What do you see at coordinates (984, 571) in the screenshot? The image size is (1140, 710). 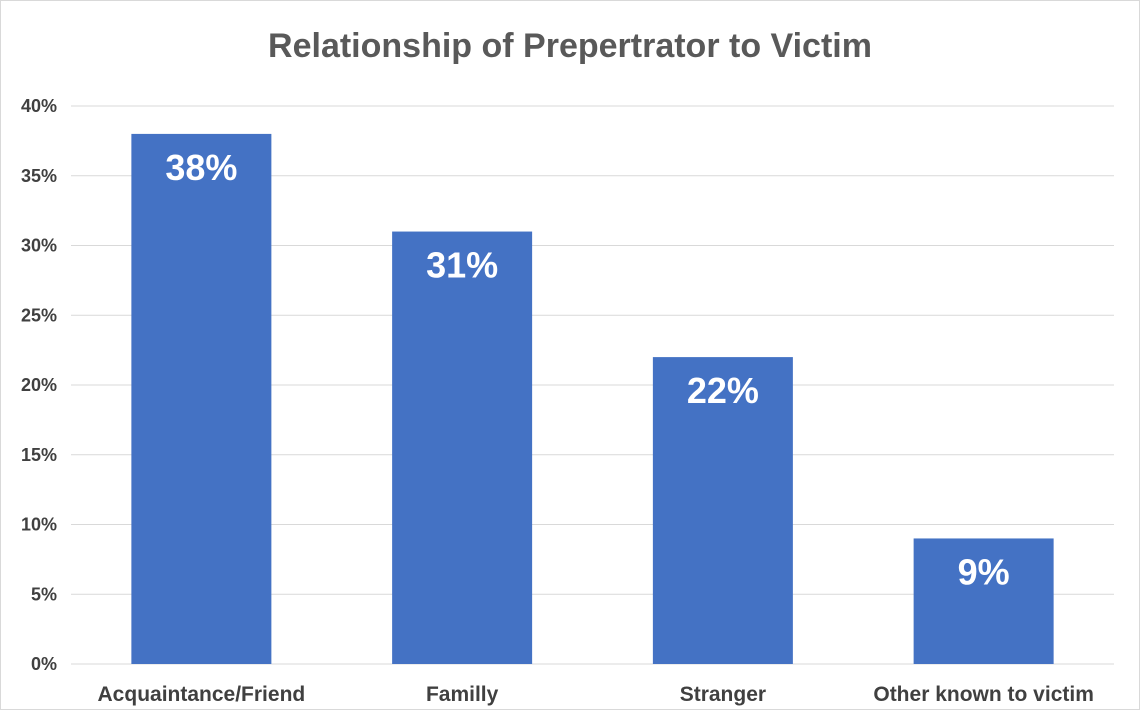 I see `data-label: 9%` at bounding box center [984, 571].